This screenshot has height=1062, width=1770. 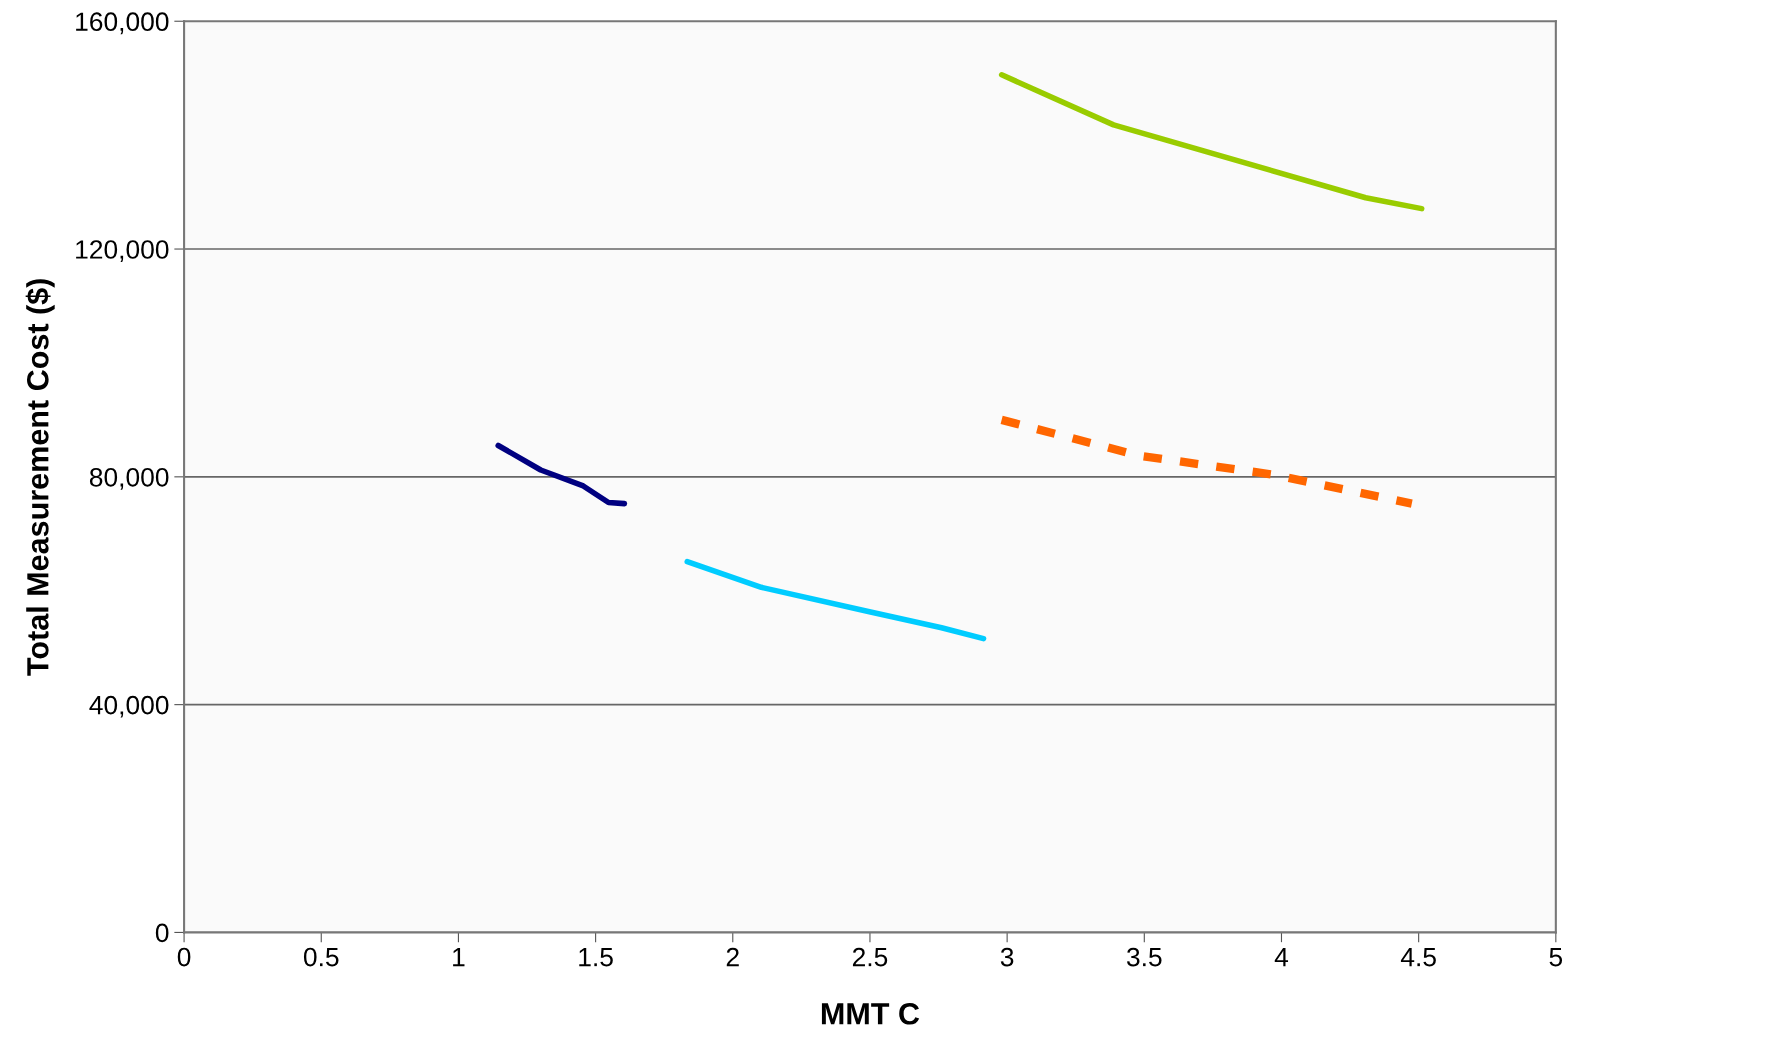 What do you see at coordinates (40, 477) in the screenshot?
I see `y-axis-title: Total Measurement Cost ($)` at bounding box center [40, 477].